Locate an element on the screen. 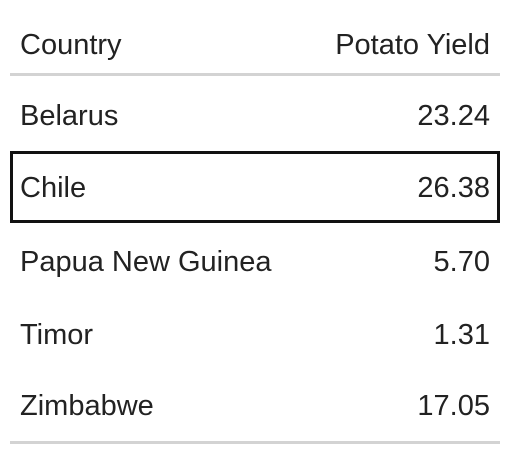 The image size is (511, 456). column-header-country: Country is located at coordinates (71, 45).